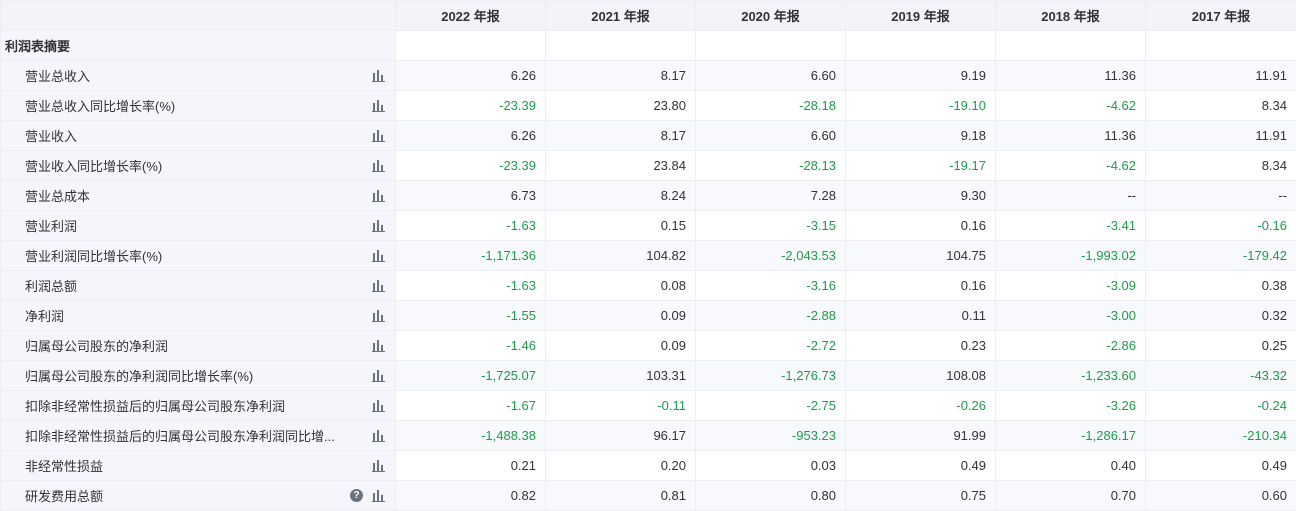  I want to click on value-cell: 0.09, so click(620, 315).